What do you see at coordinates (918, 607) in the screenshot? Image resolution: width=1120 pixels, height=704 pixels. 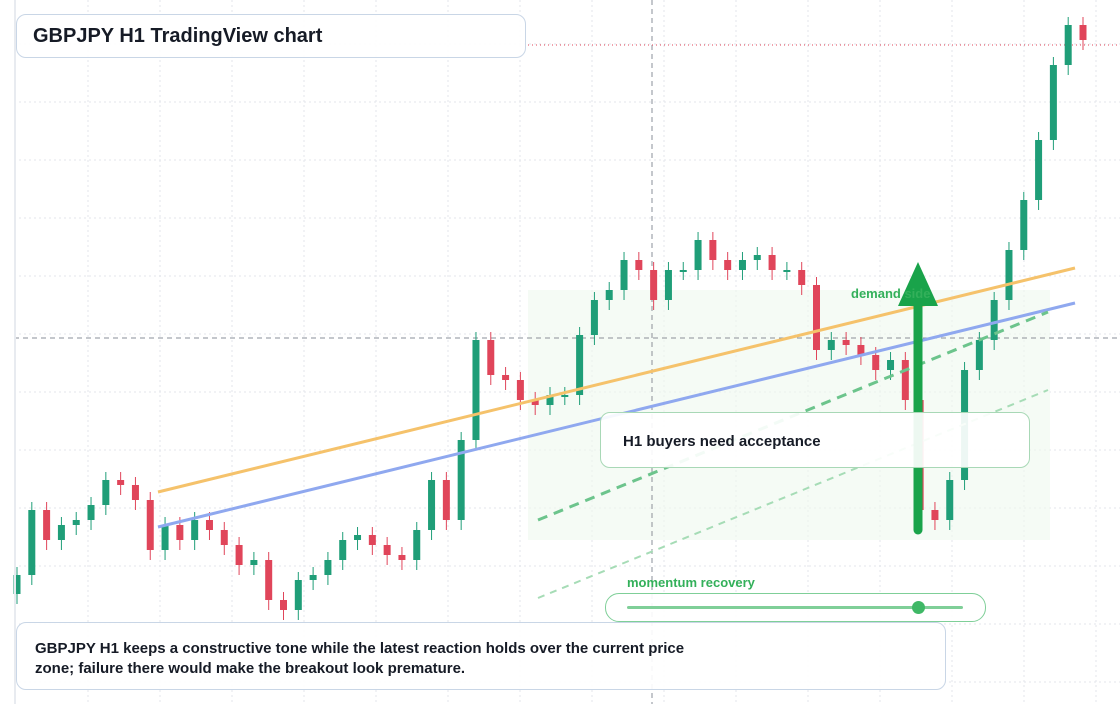 I see `slider-knob` at bounding box center [918, 607].